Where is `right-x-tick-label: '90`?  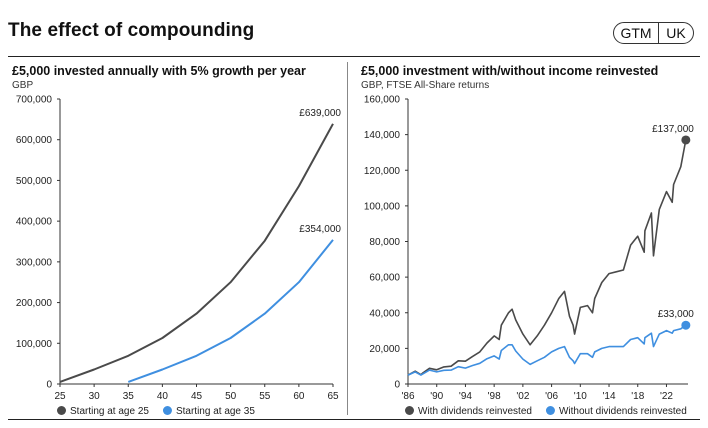
right-x-tick-label: '90 is located at coordinates (436, 396).